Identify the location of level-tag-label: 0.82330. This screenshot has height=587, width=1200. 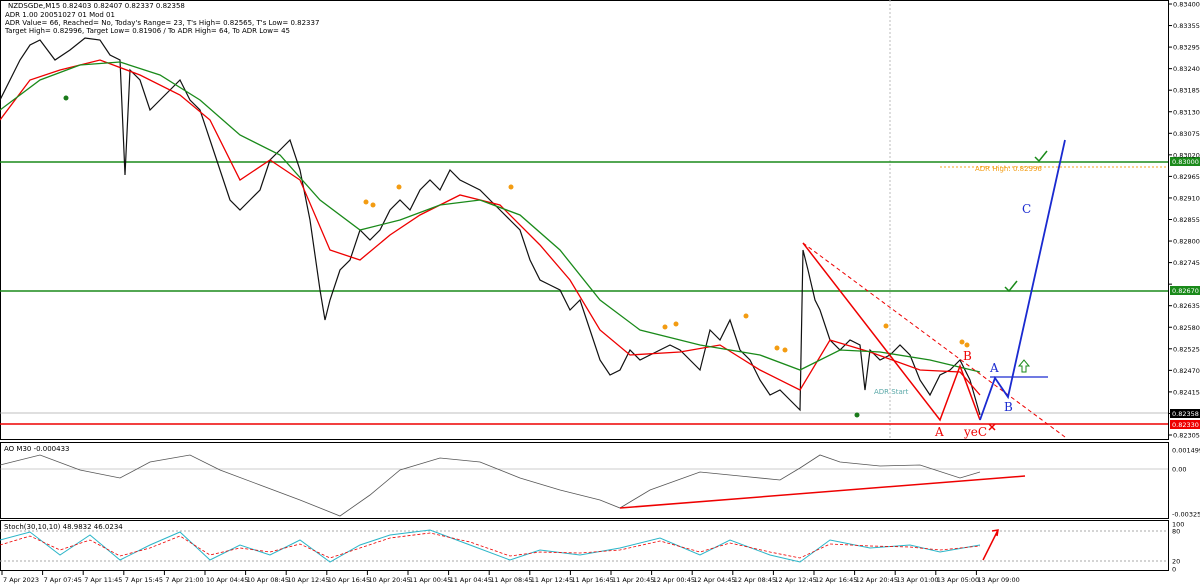
(1185, 425).